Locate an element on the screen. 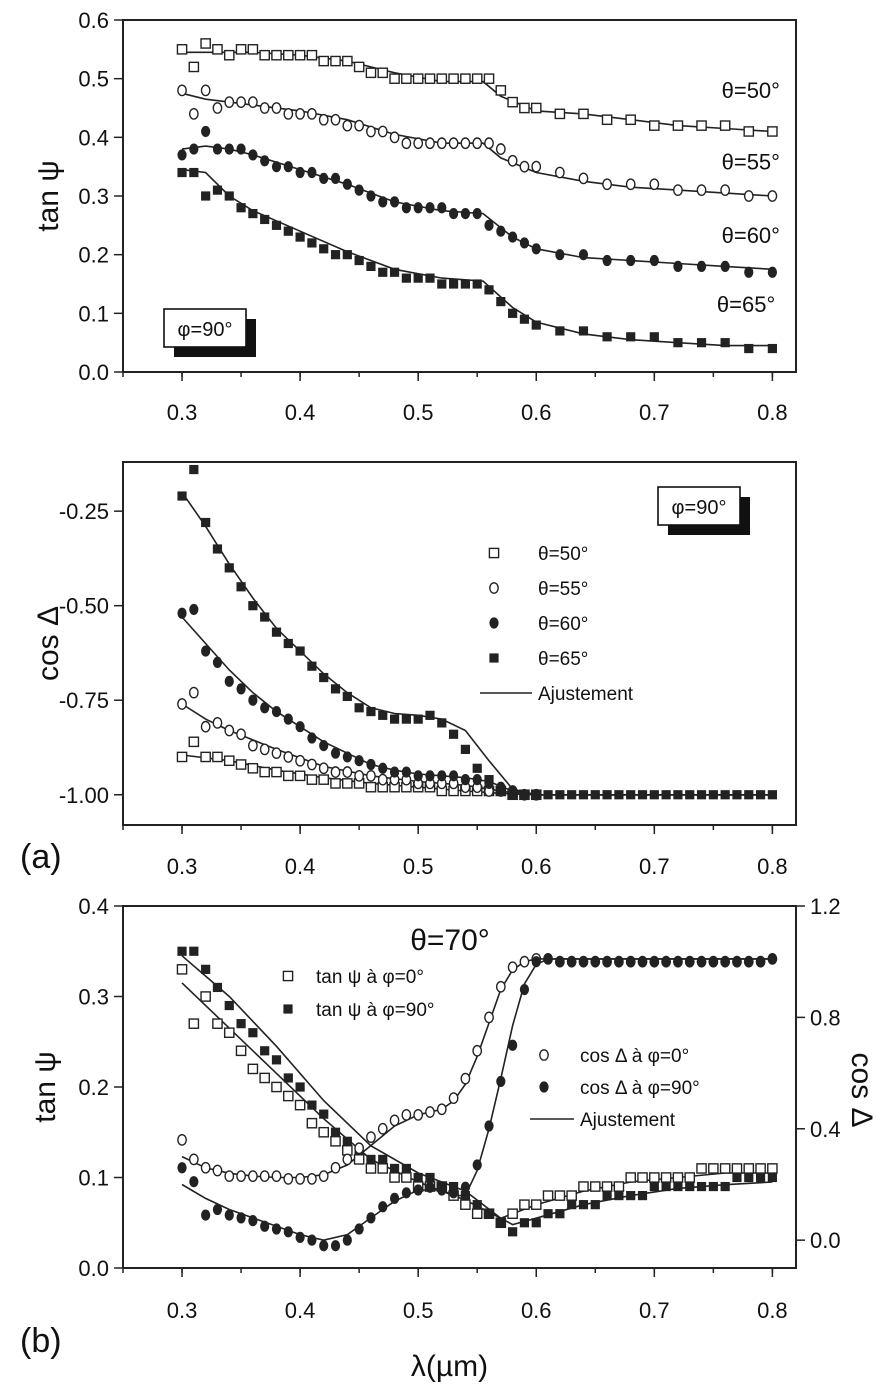 The width and height of the screenshot is (877, 1389). panel-letter-a: (a) is located at coordinates (41, 857).